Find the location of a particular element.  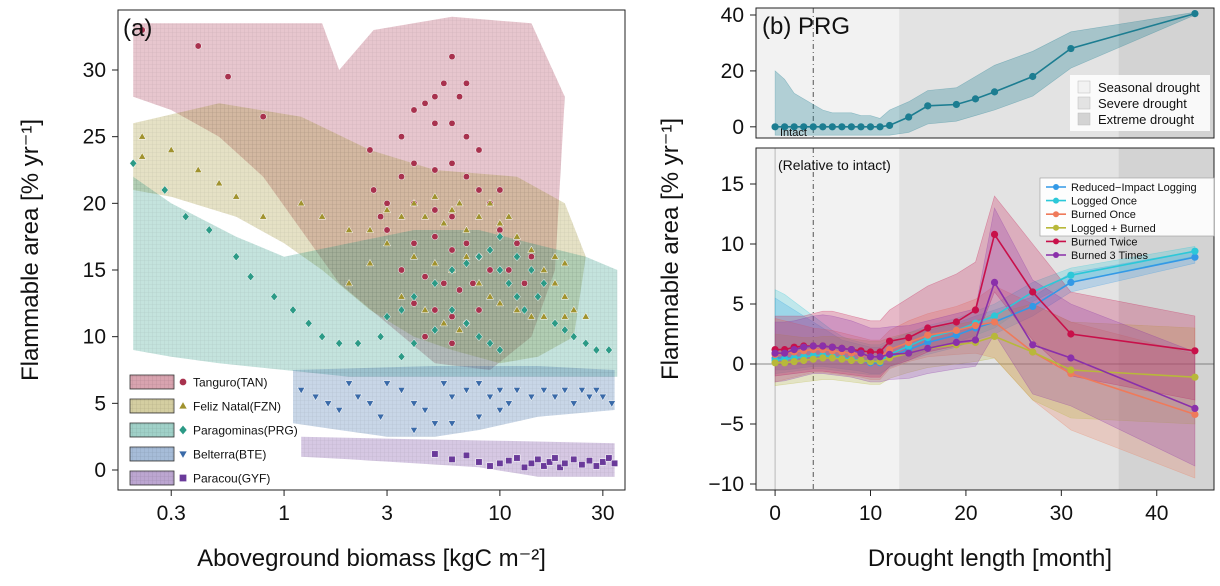

x-tick-label: 10 is located at coordinates (870, 513).